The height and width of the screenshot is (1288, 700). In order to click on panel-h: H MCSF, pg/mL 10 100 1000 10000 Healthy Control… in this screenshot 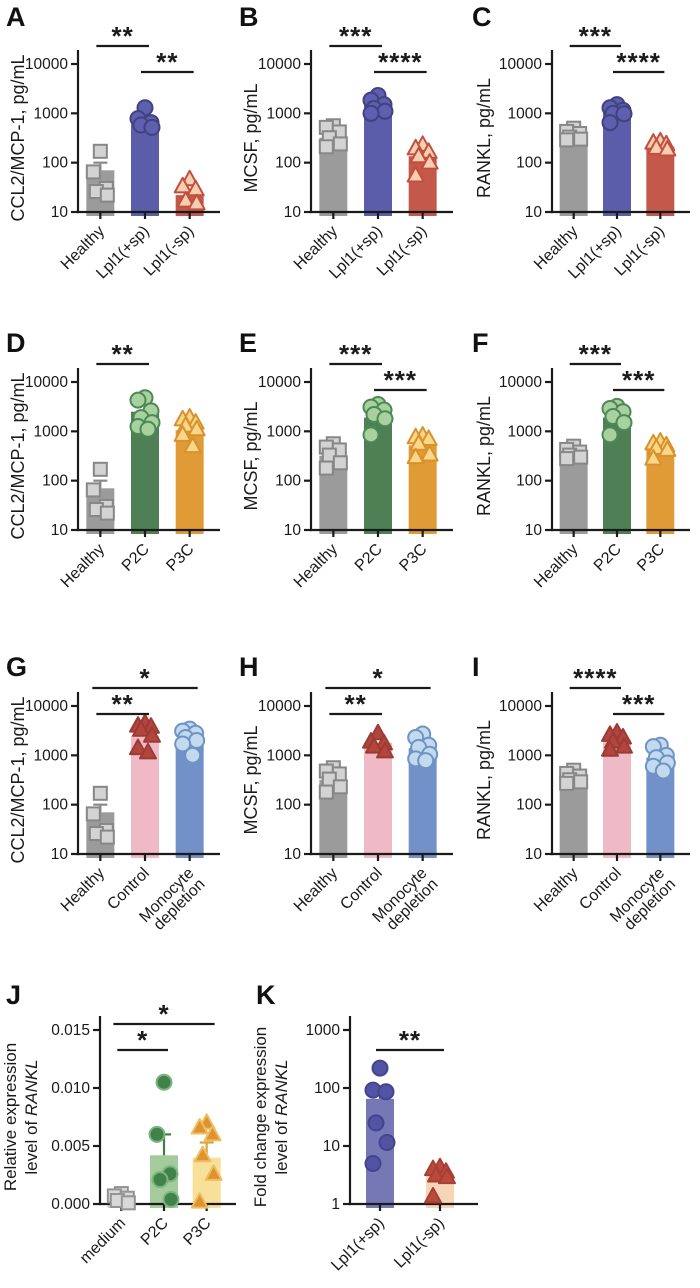, I will do `click(349, 791)`.